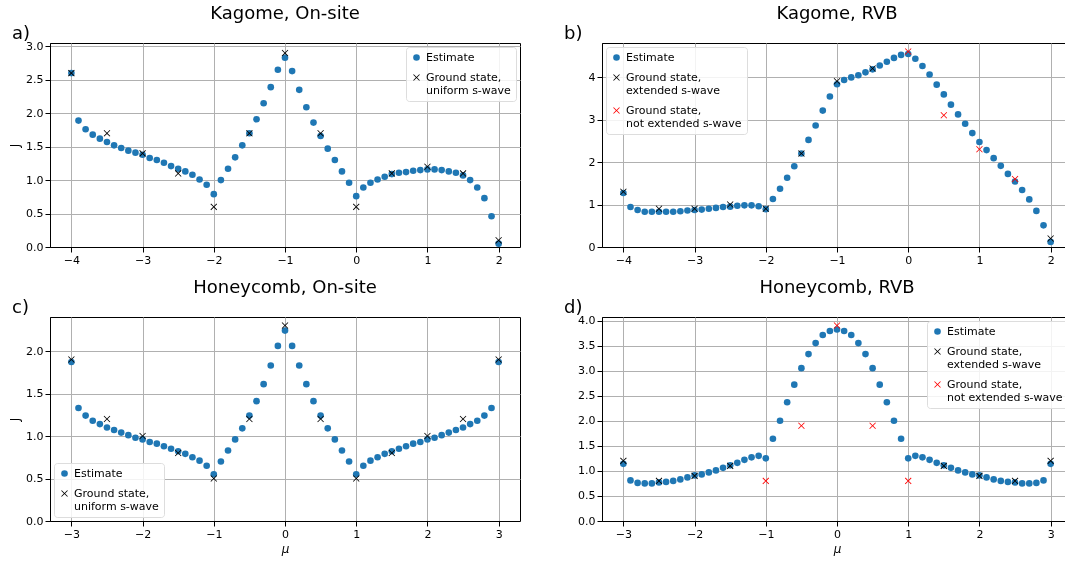 Image resolution: width=1065 pixels, height=570 pixels. Describe the element at coordinates (587, 346) in the screenshot. I see `y-tick-label: 3.5` at that location.